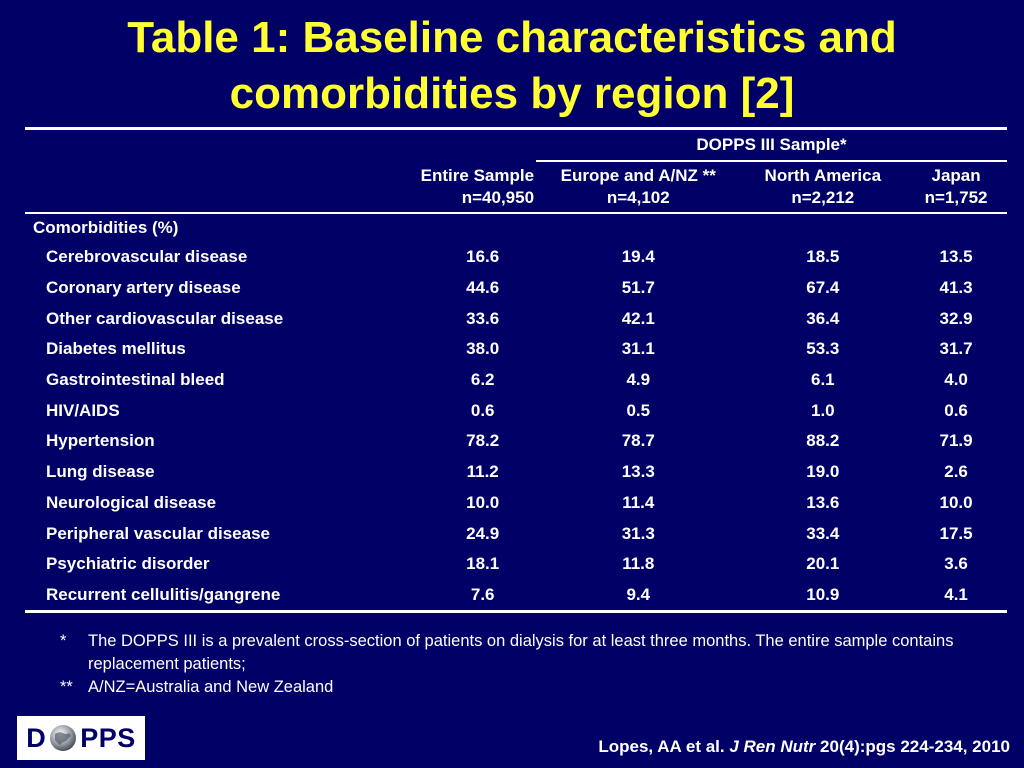  Describe the element at coordinates (823, 564) in the screenshot. I see `table-cell: 20.1` at that location.